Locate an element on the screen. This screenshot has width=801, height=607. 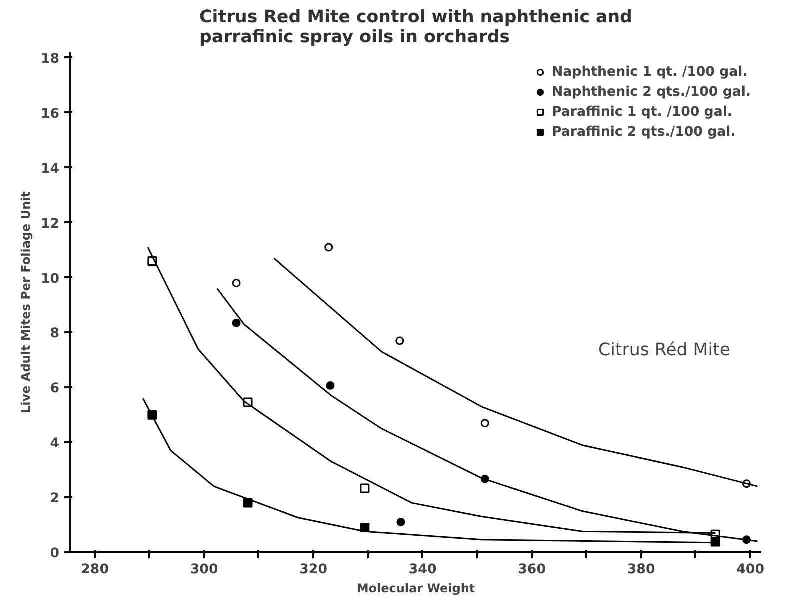
y-tick-label: 14 is located at coordinates (50, 169).